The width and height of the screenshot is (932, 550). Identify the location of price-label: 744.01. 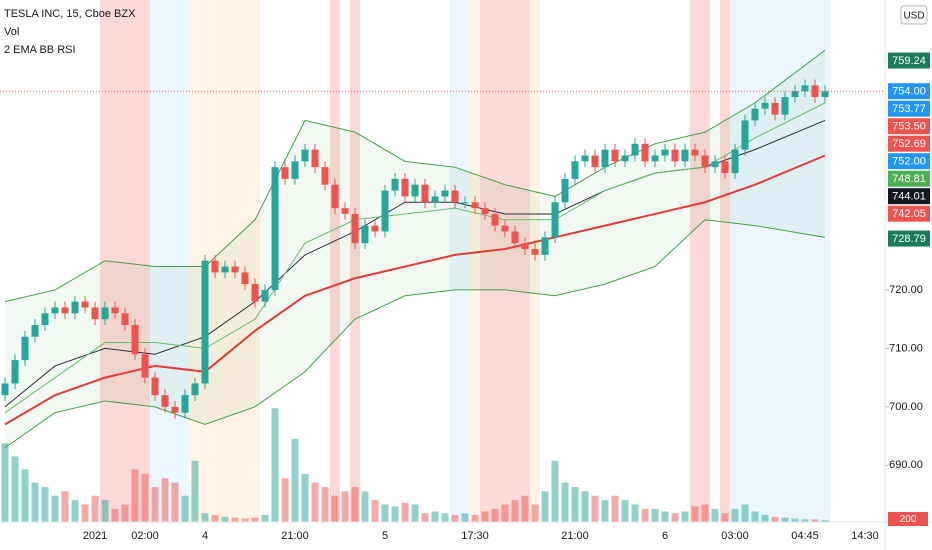
(909, 197).